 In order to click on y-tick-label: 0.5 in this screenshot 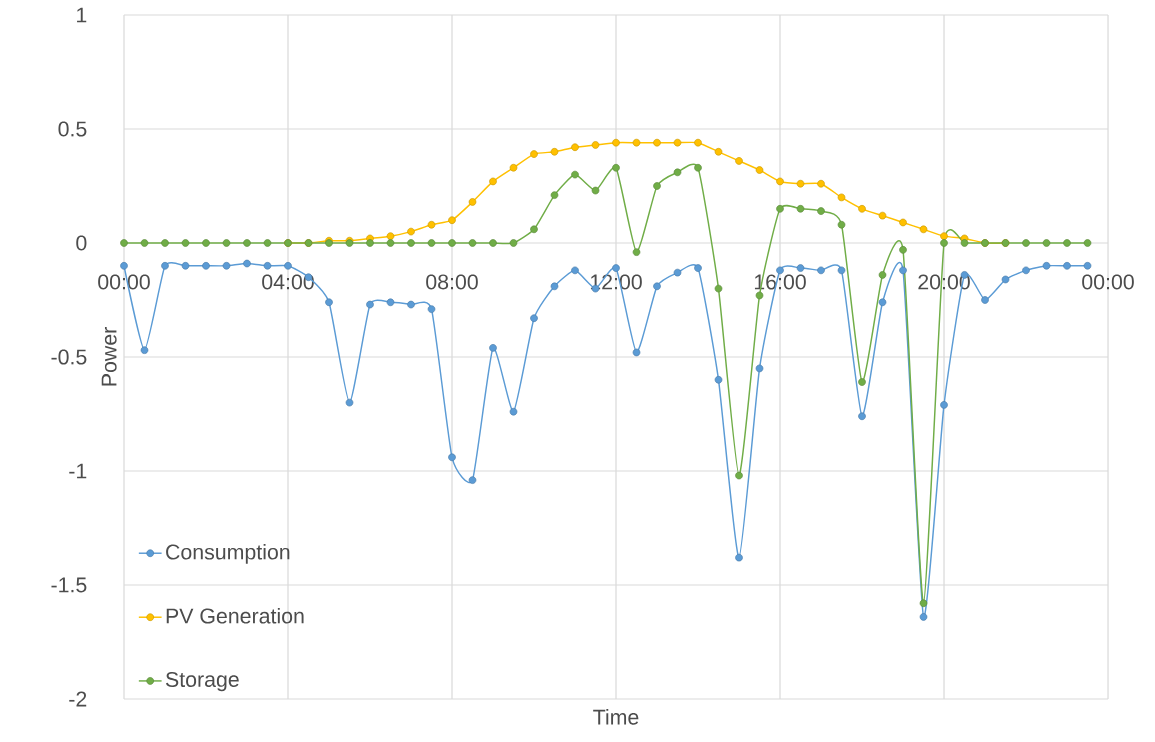, I will do `click(72, 129)`.